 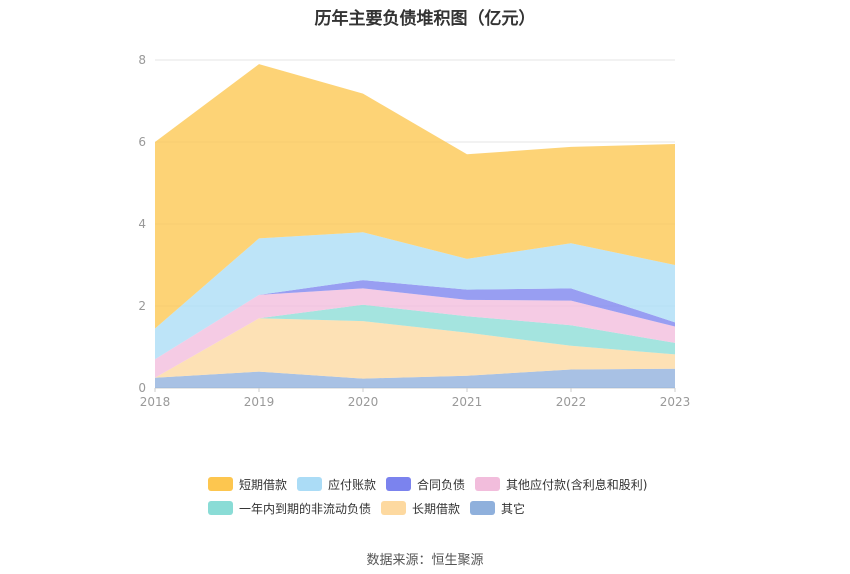 What do you see at coordinates (142, 388) in the screenshot?
I see `y-tick-label: 0` at bounding box center [142, 388].